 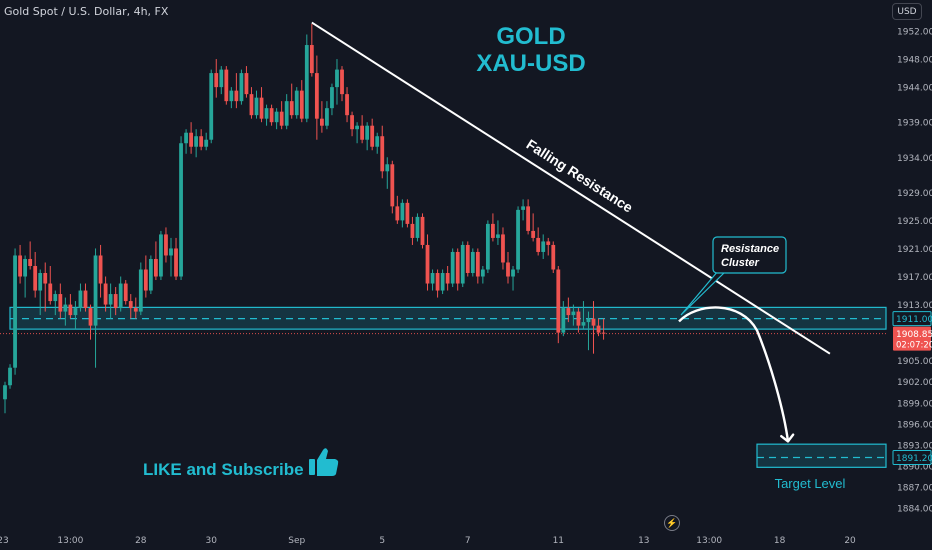 What do you see at coordinates (914, 278) in the screenshot?
I see `y-tick-label: 1917.00` at bounding box center [914, 278].